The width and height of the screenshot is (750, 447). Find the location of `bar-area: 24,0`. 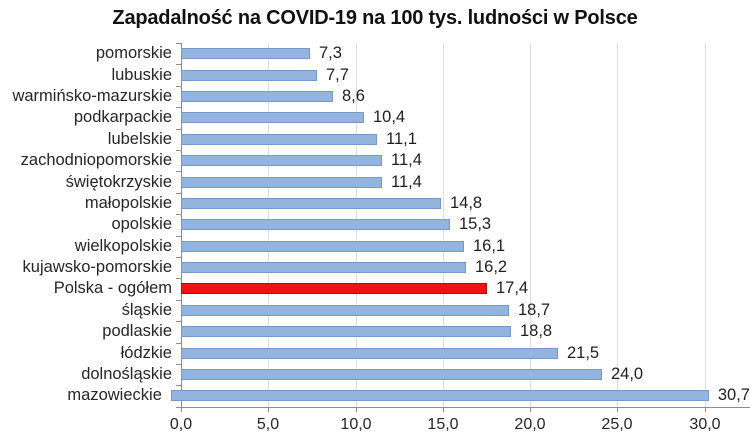

bar-area: 24,0 is located at coordinates (465, 374).